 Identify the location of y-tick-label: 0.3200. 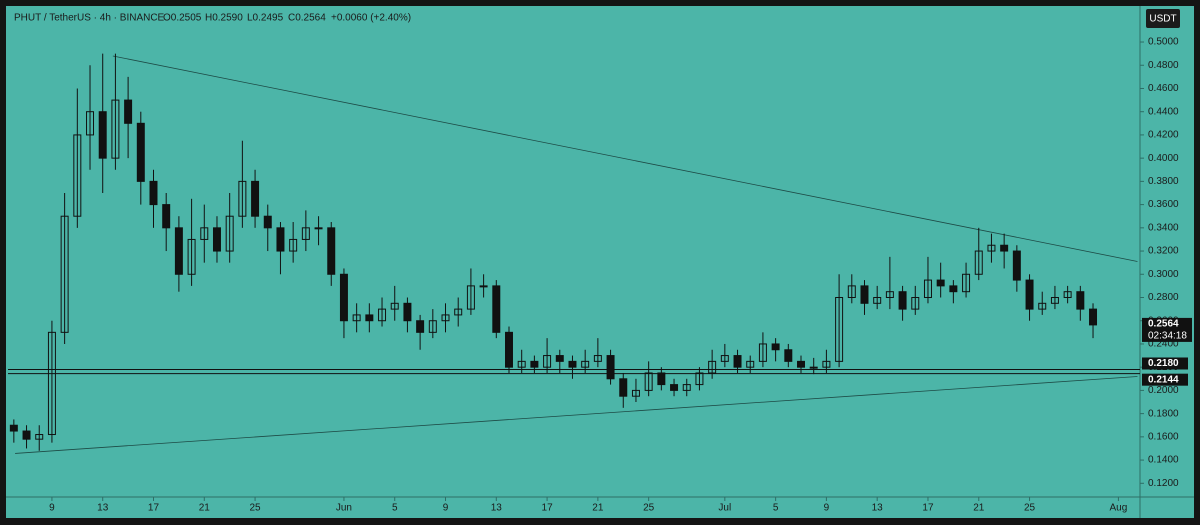
(1163, 251).